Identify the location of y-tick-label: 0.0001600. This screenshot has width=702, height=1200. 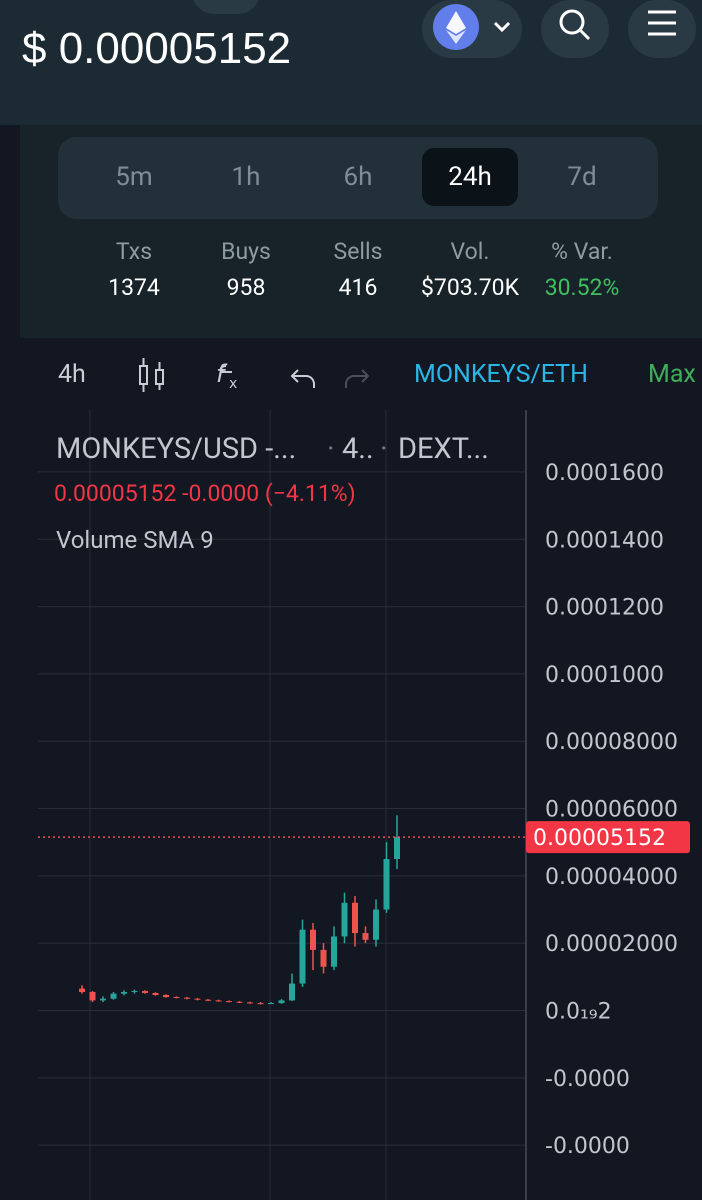
(604, 473).